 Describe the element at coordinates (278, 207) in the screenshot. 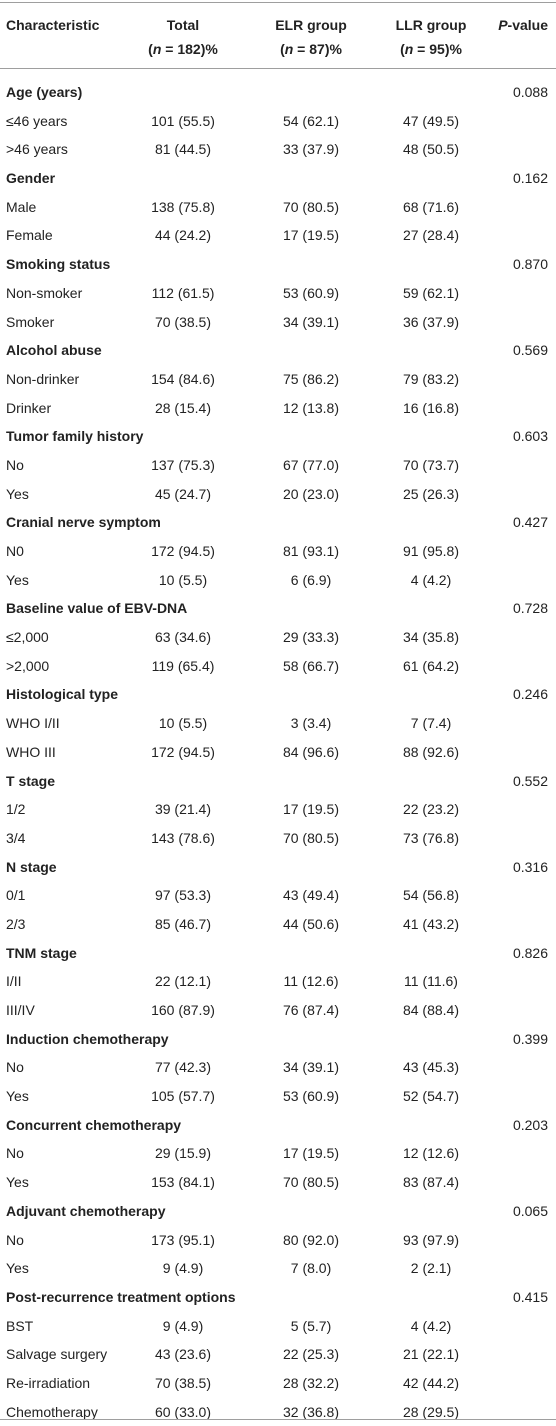

I see `table-row: Male 138 (75.8) 70 (80.5) 68 (71.6)` at that location.